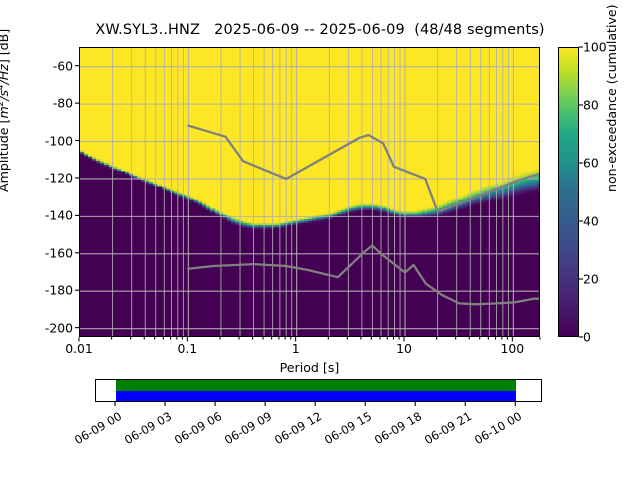  I want to click on colorbar-tick-label: 40, so click(591, 221).